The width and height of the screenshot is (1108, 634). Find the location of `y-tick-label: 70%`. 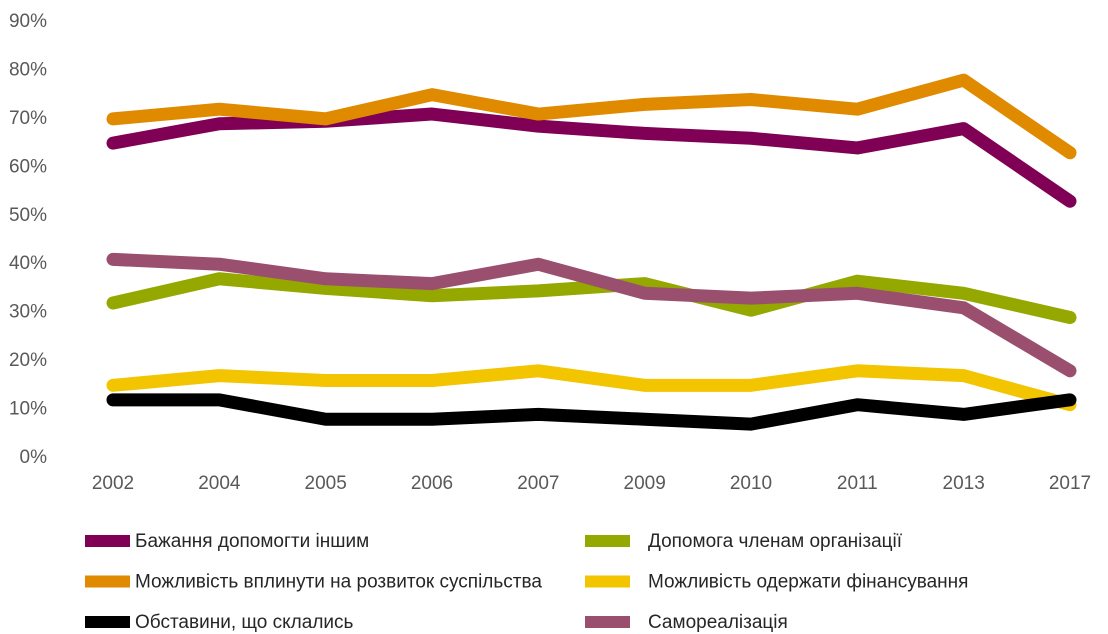

y-tick-label: 70% is located at coordinates (28, 118).